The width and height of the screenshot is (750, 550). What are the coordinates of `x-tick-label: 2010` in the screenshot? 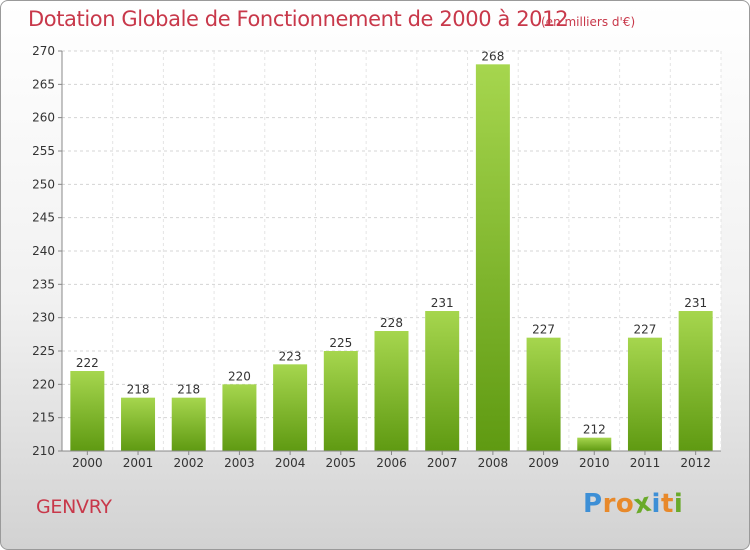 It's located at (594, 463).